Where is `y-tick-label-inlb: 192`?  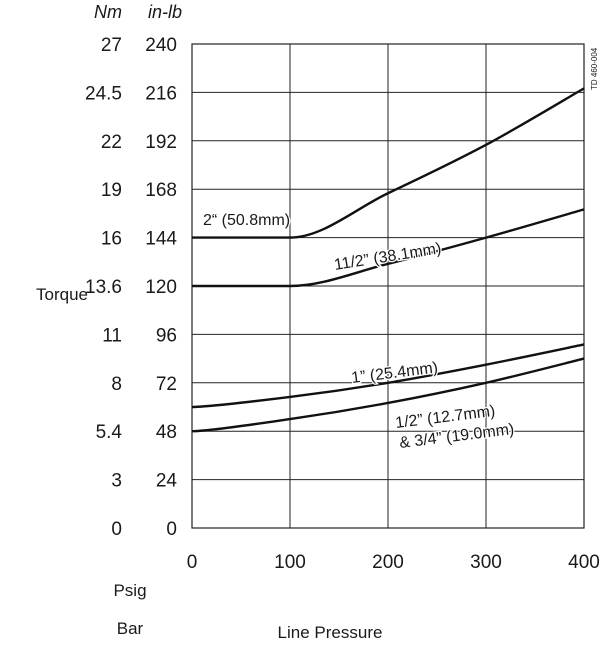
y-tick-label-inlb: 192 is located at coordinates (161, 142).